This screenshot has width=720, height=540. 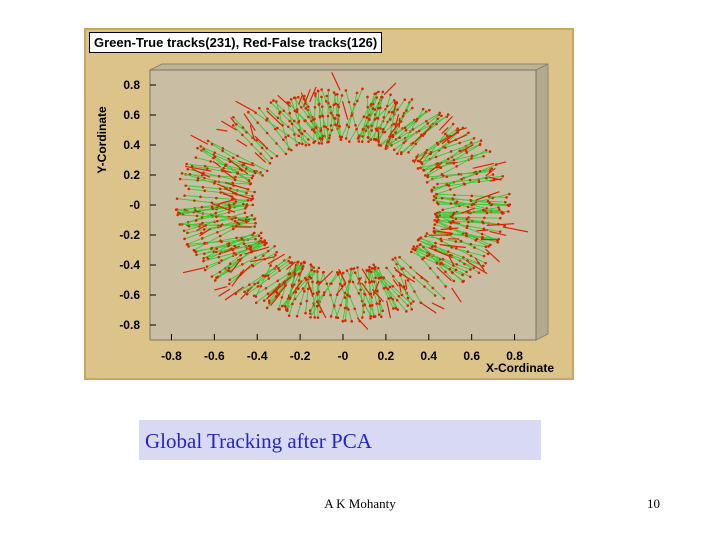 I want to click on y-tick-label: -0.2, so click(x=129, y=235).